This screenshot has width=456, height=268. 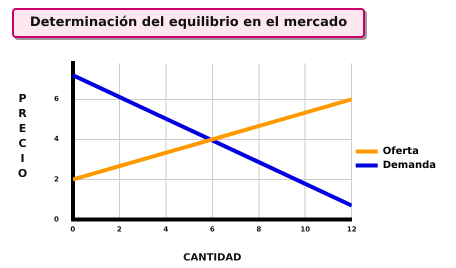 I want to click on x-axis-title: CANTIDAD, so click(x=212, y=258).